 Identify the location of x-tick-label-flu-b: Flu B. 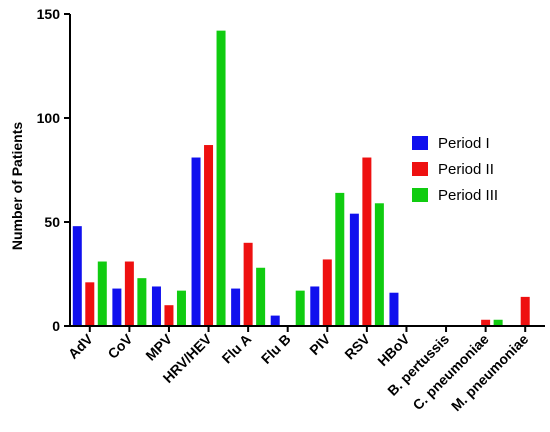
(276, 349).